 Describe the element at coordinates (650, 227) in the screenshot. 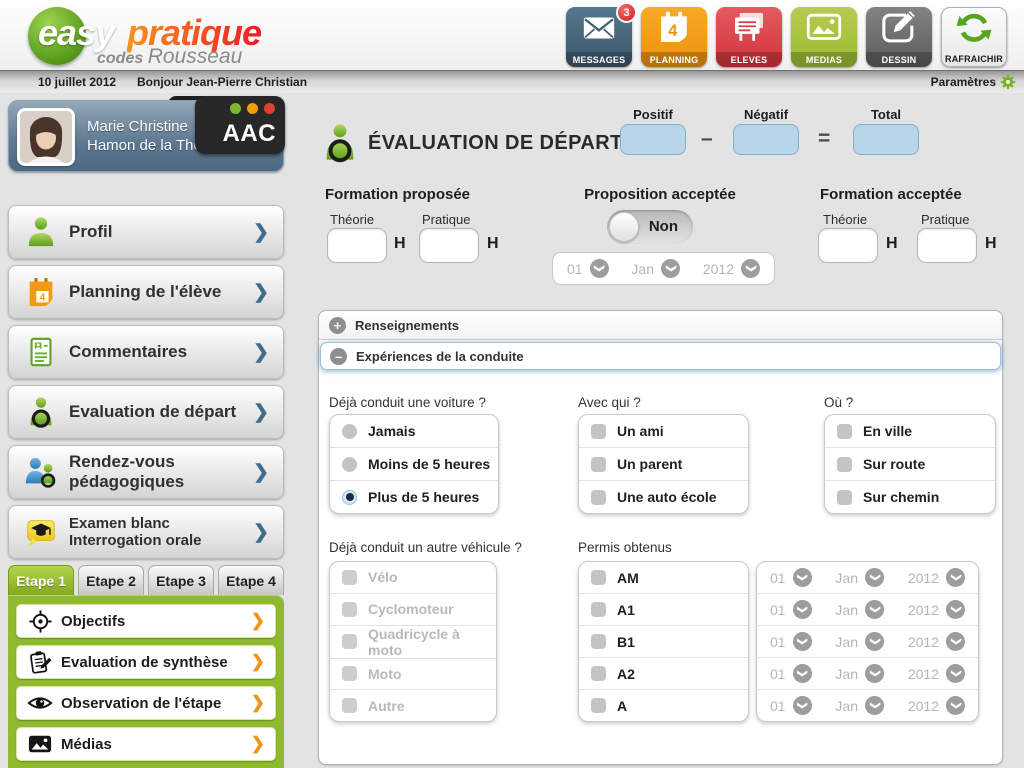

I see `proposition-toggle: Non` at that location.